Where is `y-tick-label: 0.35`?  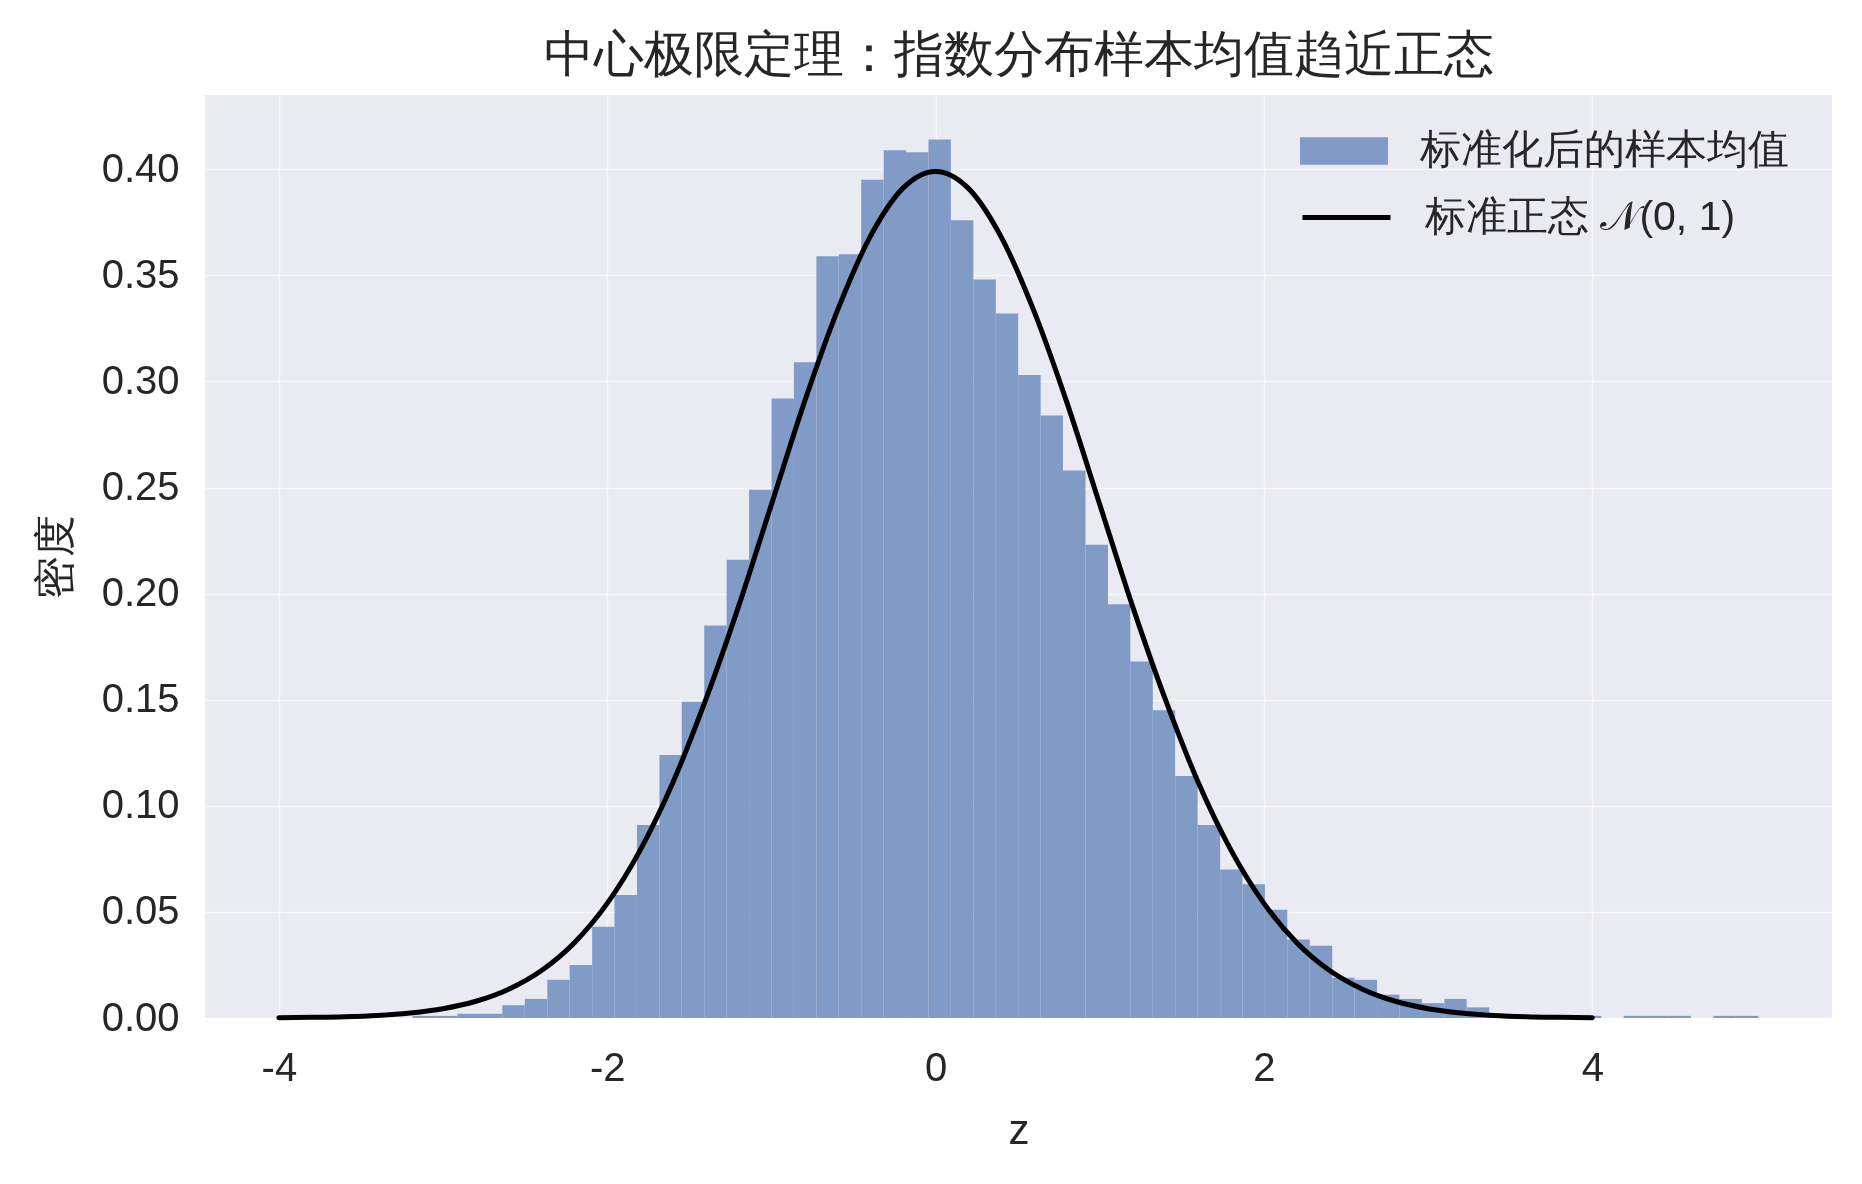 y-tick-label: 0.35 is located at coordinates (140, 273).